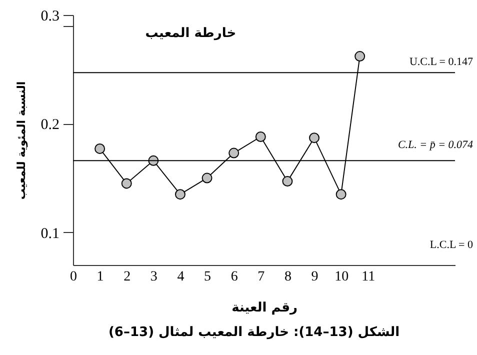 The height and width of the screenshot is (355, 477). What do you see at coordinates (50, 16) in the screenshot?
I see `y-tick-label: 0.3` at bounding box center [50, 16].